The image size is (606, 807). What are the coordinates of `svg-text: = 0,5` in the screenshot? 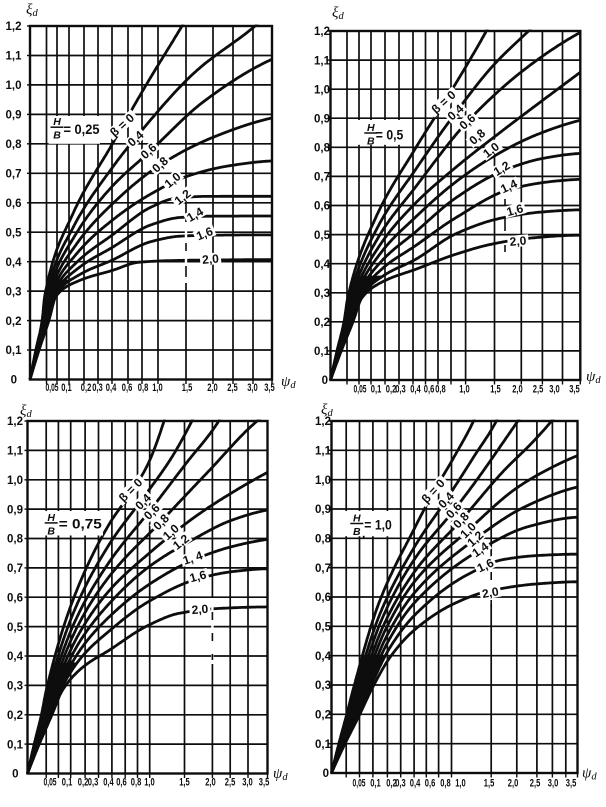 It's located at (390, 134).